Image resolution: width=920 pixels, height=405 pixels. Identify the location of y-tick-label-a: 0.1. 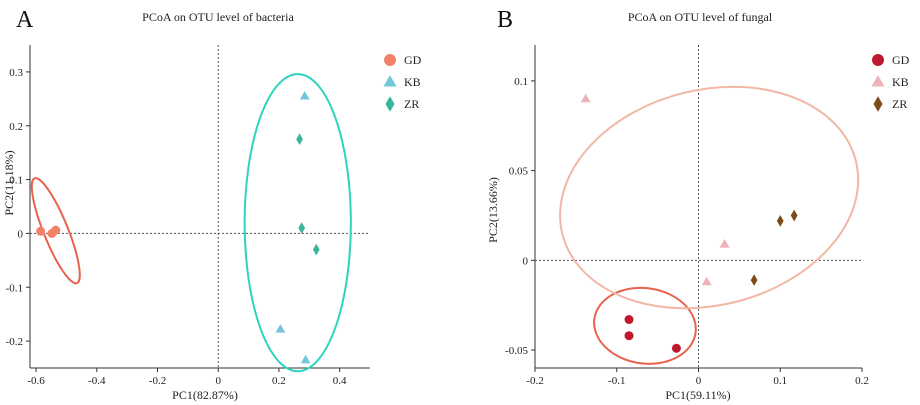
(16, 181).